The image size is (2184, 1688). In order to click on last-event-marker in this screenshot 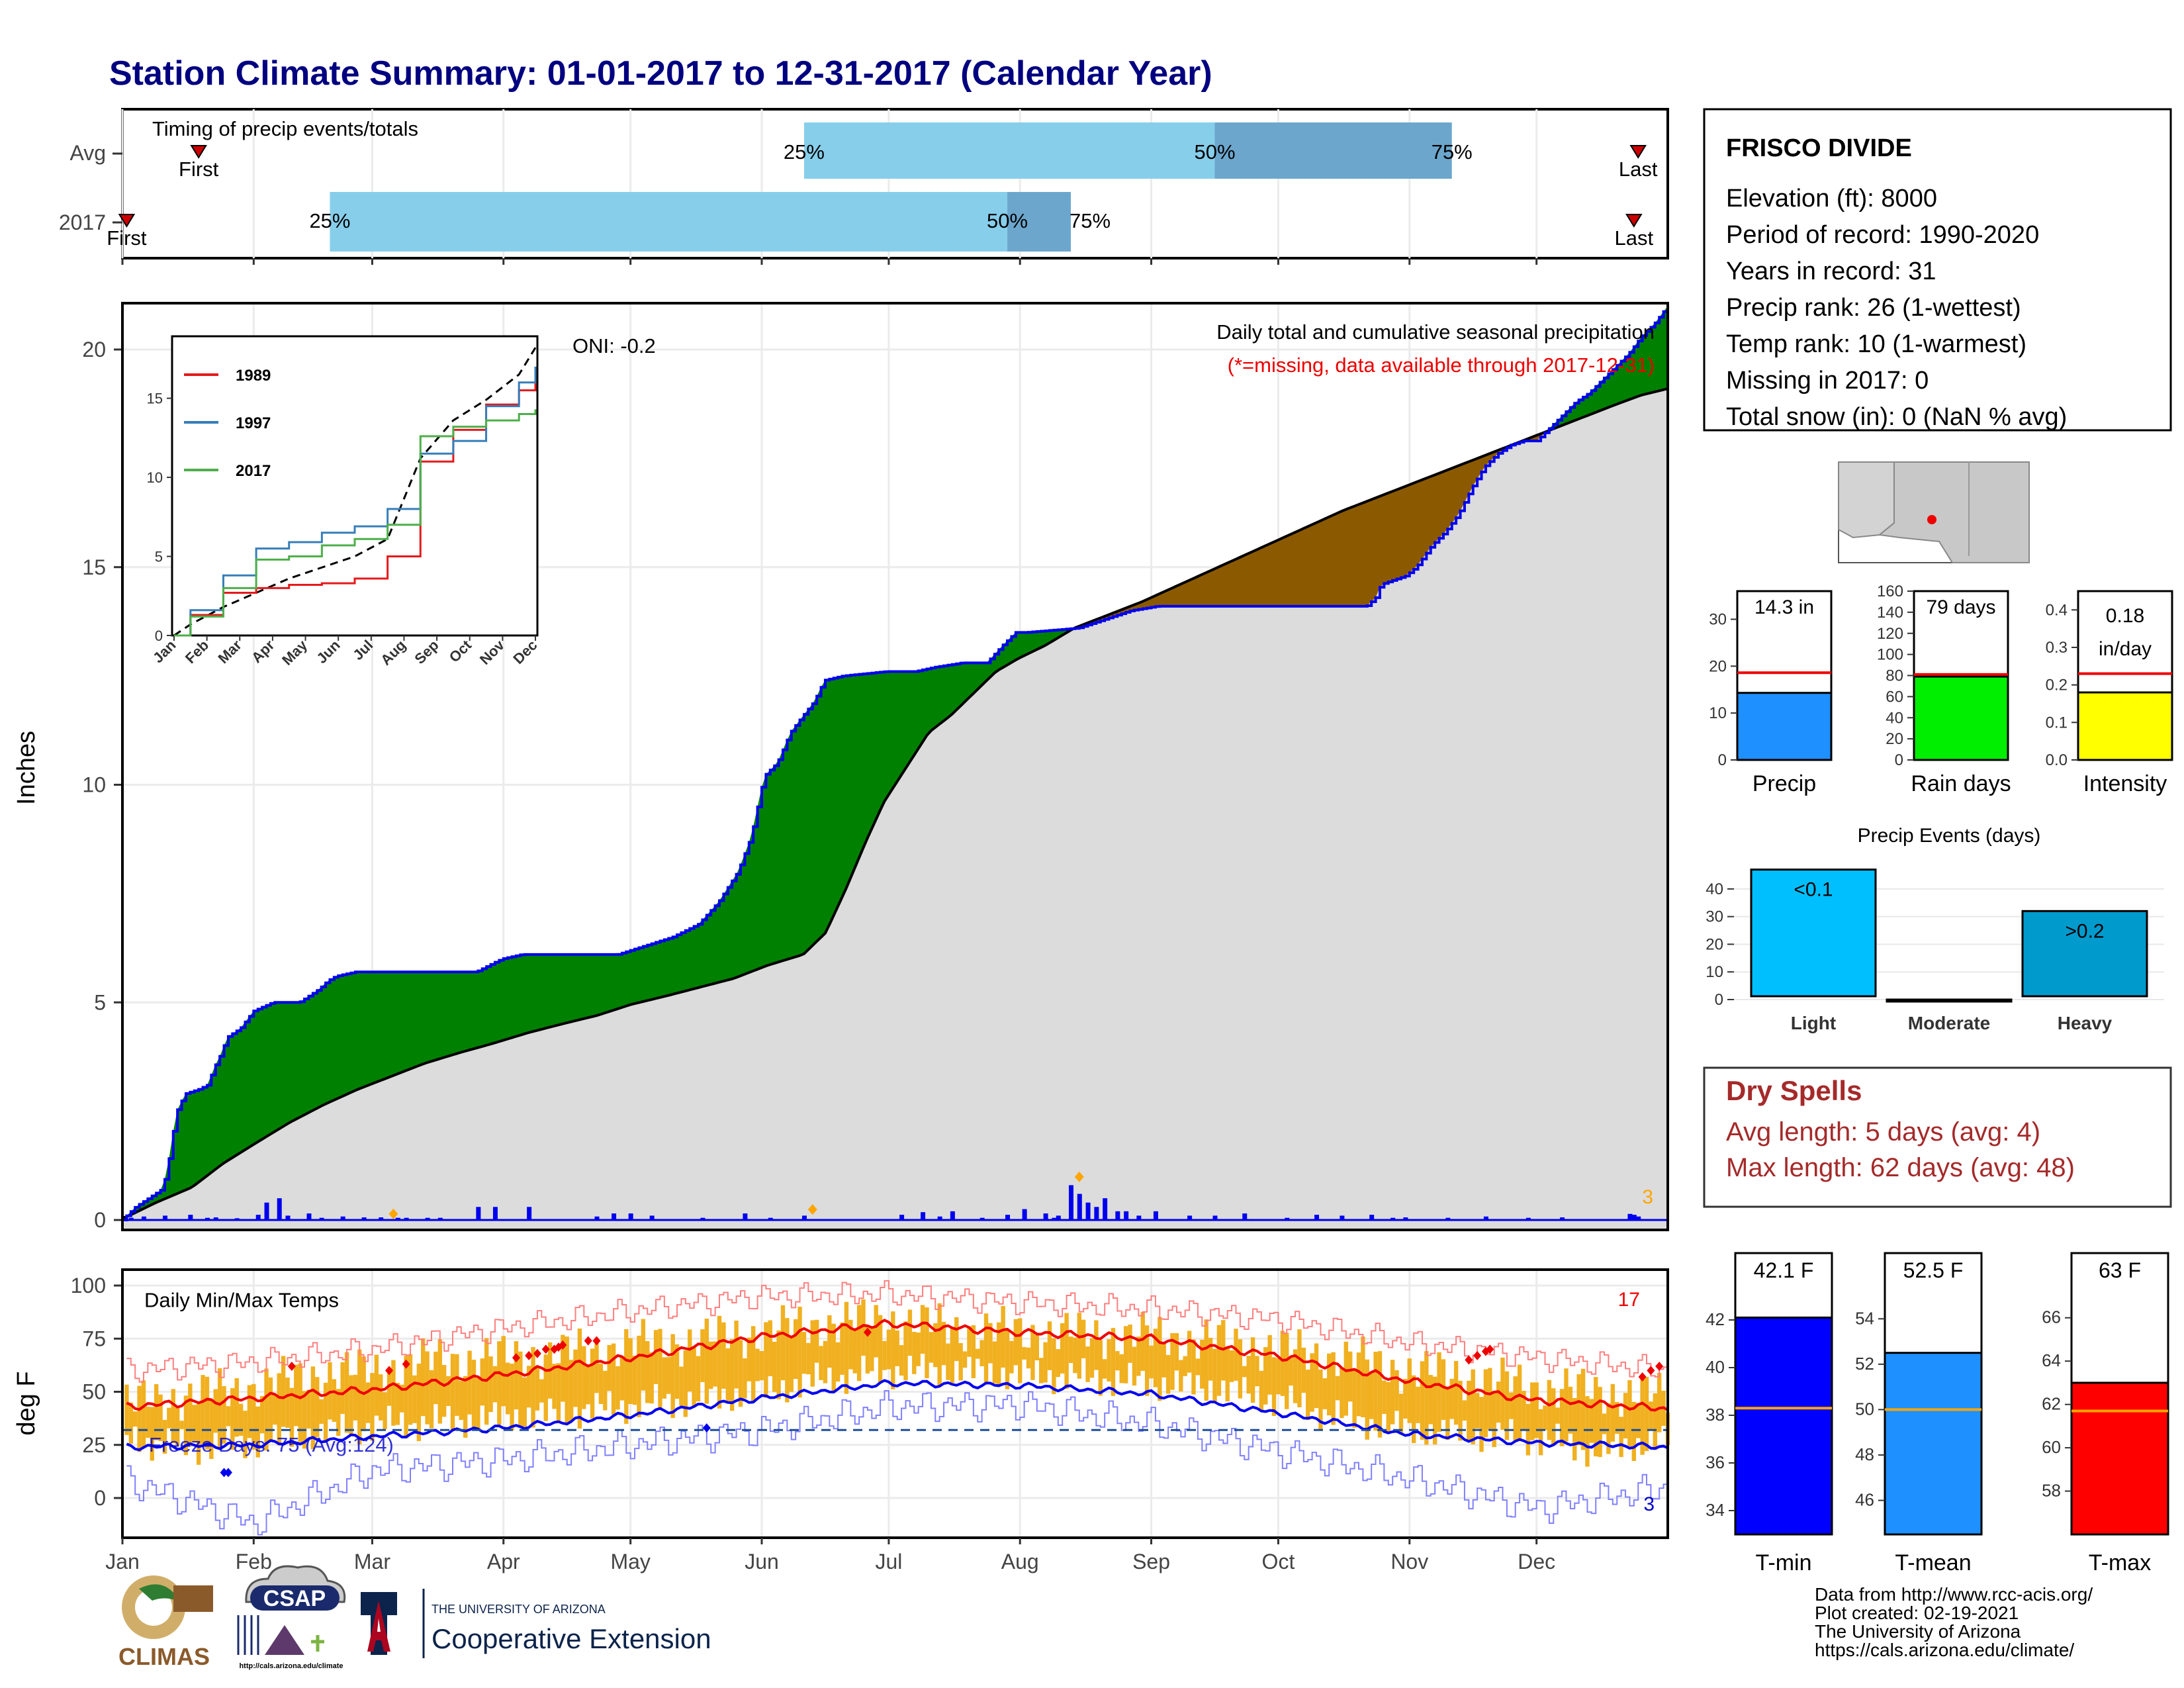, I will do `click(1638, 152)`.